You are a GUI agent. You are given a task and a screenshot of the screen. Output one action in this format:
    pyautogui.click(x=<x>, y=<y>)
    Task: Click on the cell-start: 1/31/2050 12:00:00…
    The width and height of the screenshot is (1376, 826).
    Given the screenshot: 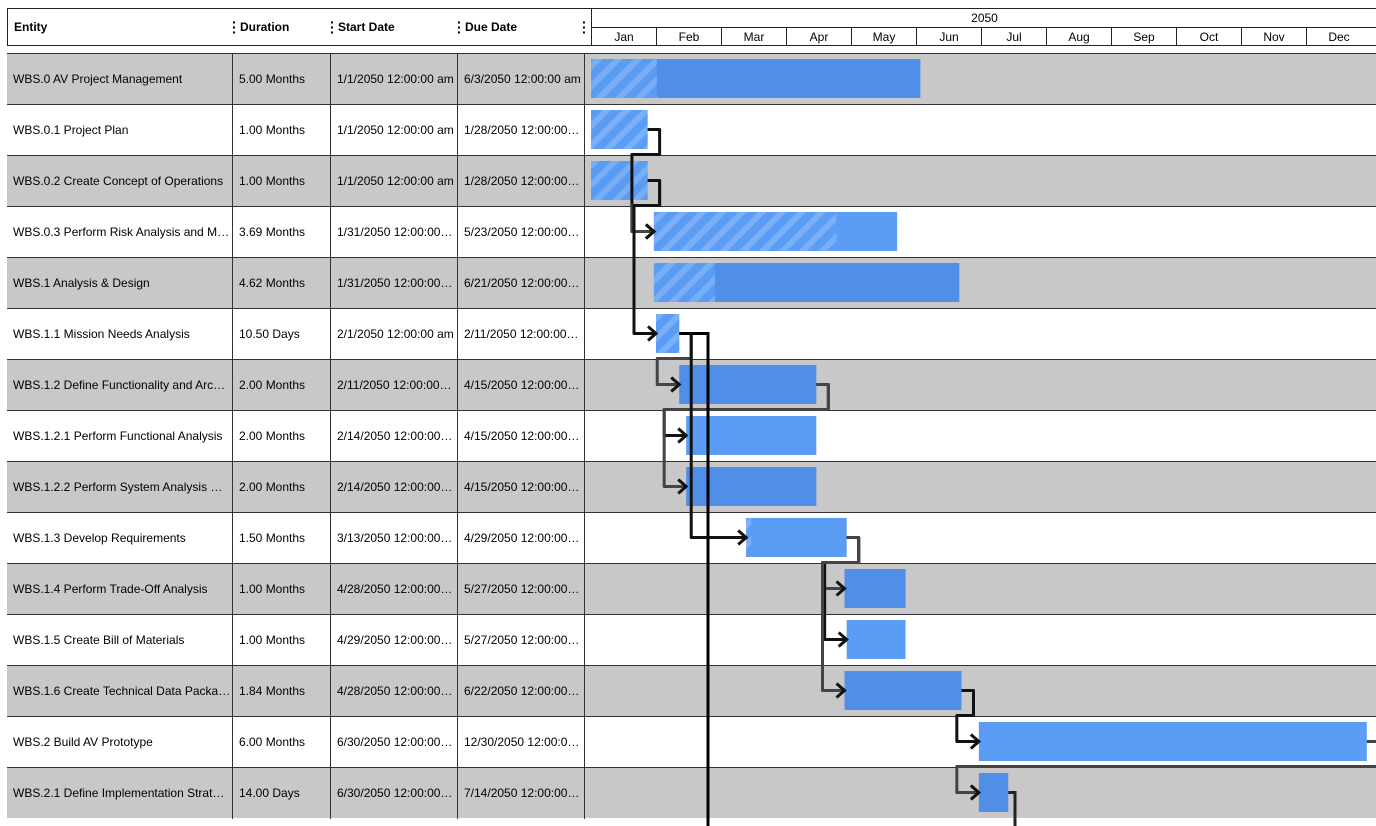 What is the action you would take?
    pyautogui.click(x=394, y=232)
    